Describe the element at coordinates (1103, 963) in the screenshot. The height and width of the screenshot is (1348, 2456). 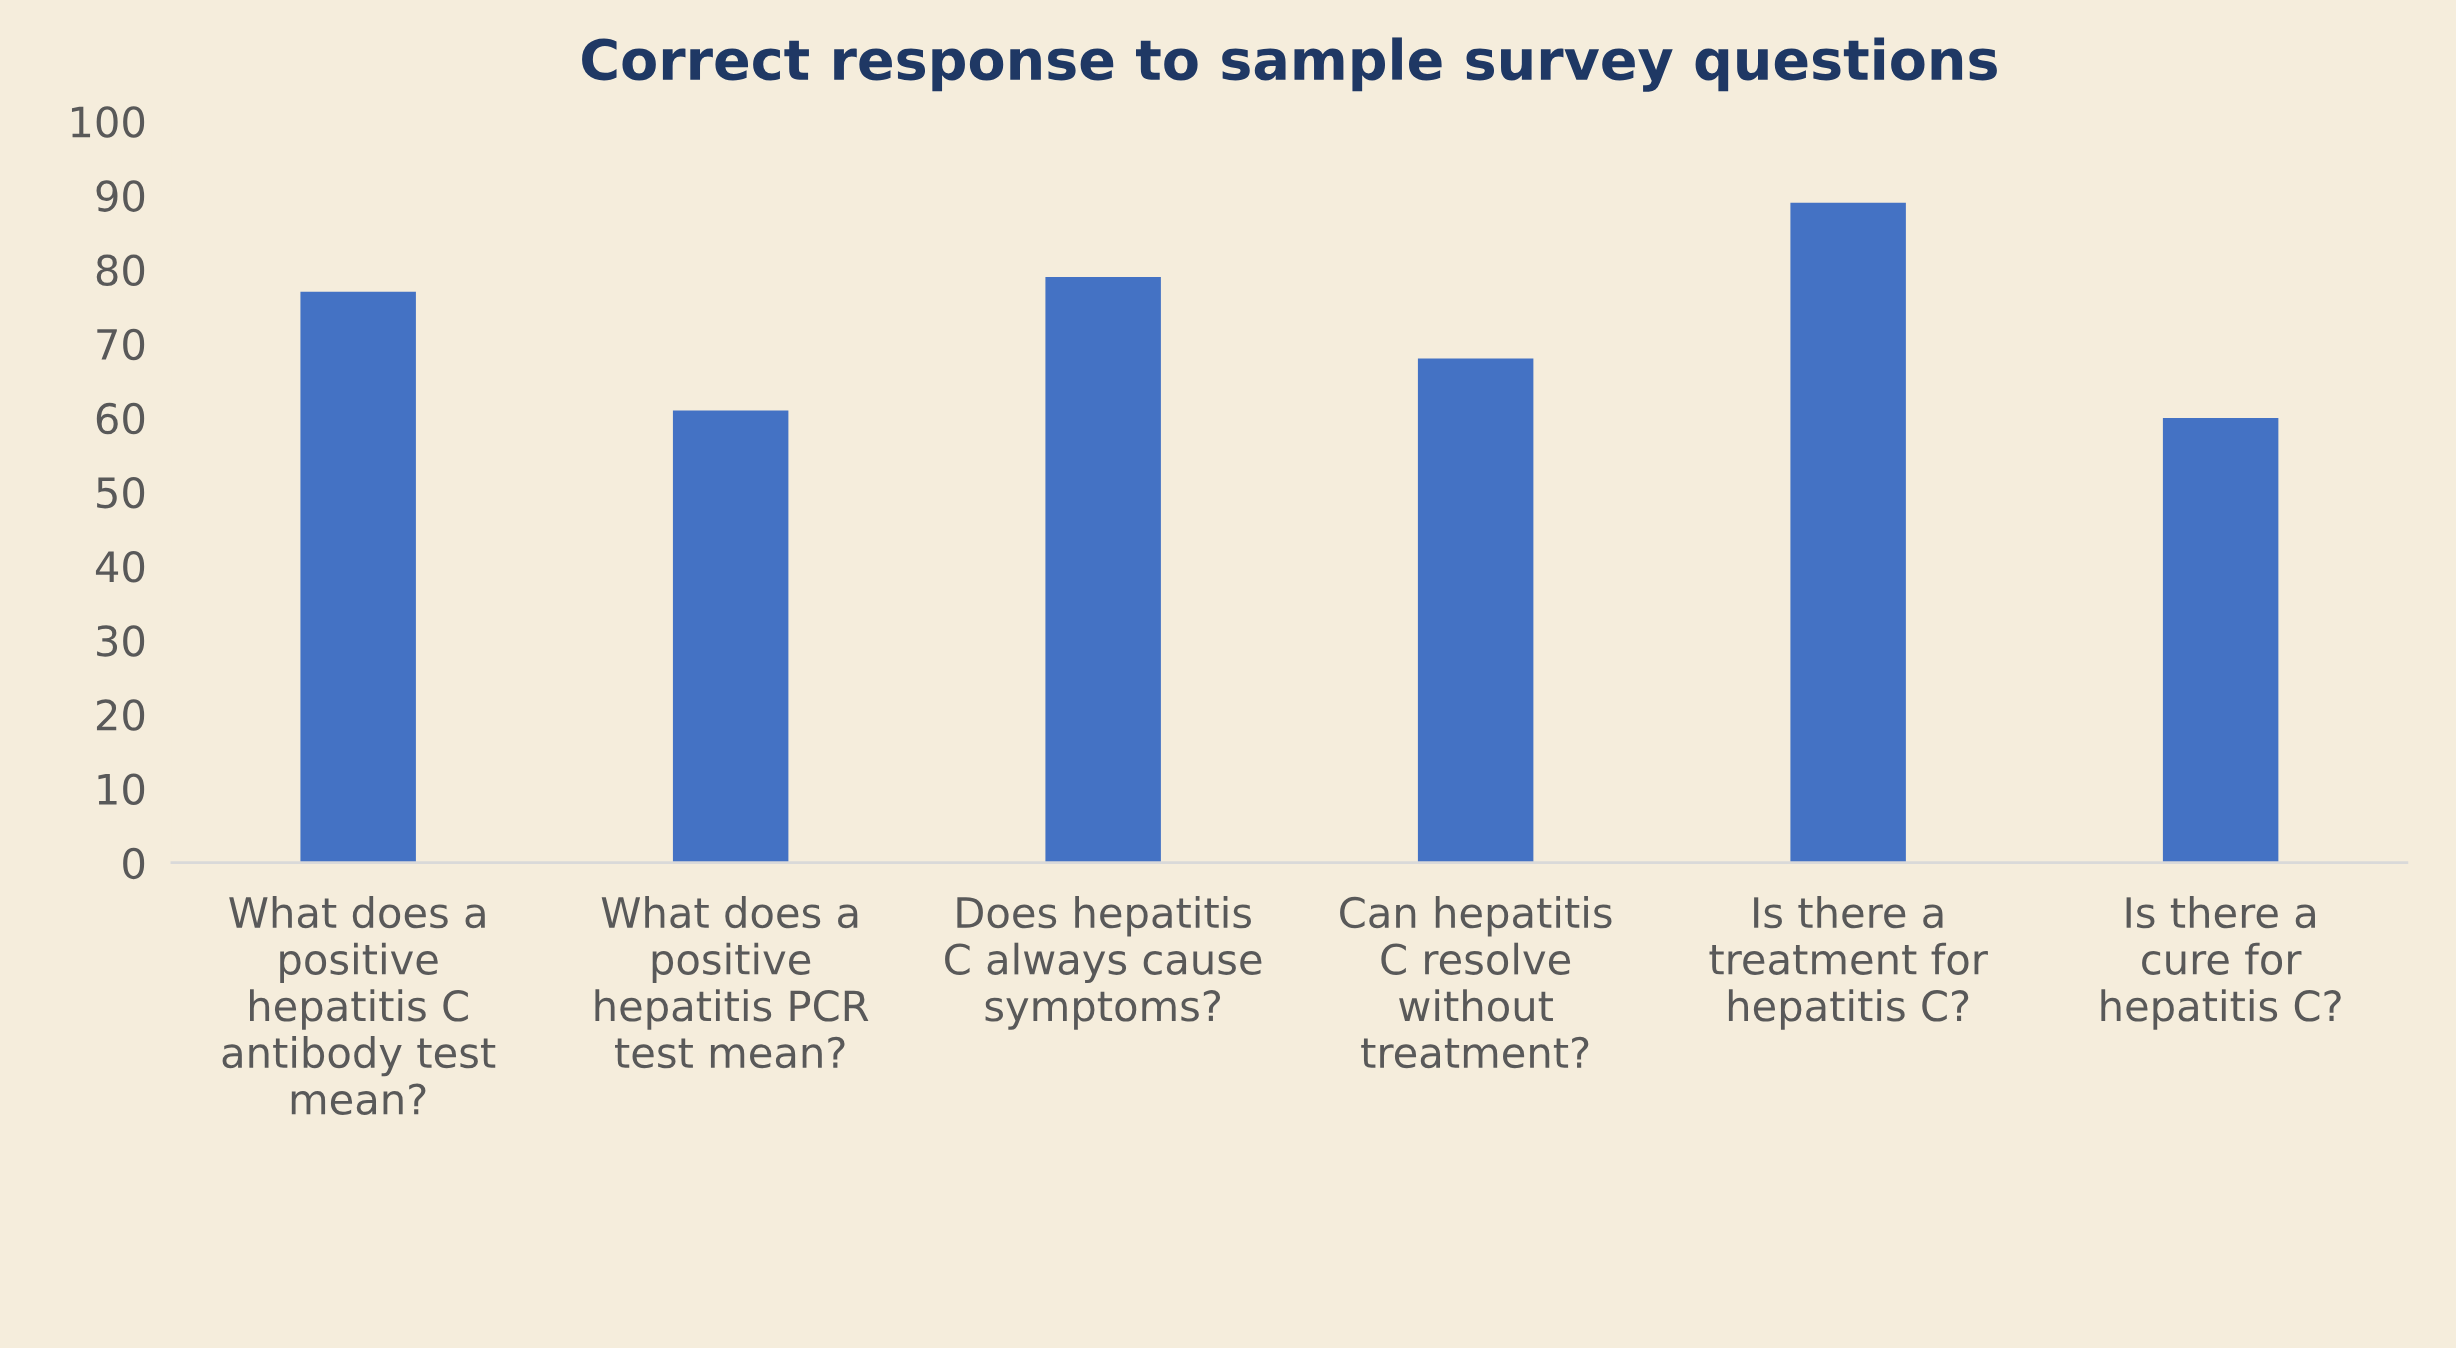
I see `x-tick-label: Does hepatitis C always cause symptoms?` at that location.